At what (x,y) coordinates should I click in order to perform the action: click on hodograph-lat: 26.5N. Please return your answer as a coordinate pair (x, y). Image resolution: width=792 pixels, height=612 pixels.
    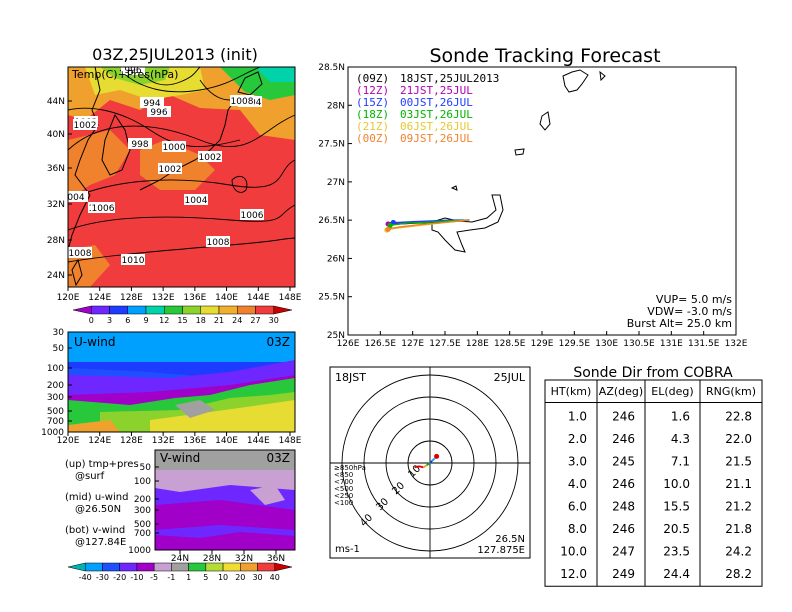
    Looking at the image, I should click on (510, 539).